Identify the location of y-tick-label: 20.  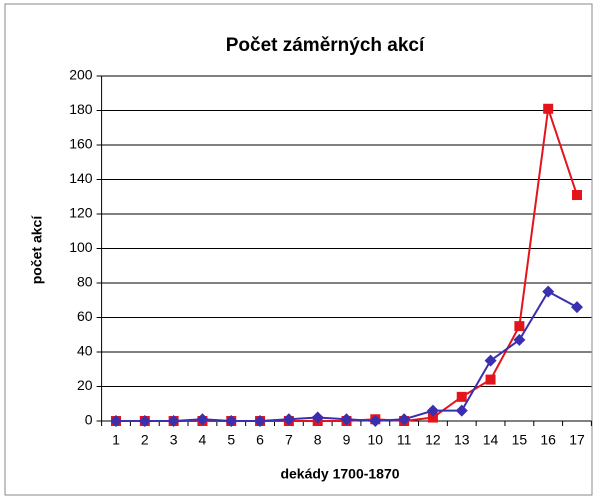
(85, 385).